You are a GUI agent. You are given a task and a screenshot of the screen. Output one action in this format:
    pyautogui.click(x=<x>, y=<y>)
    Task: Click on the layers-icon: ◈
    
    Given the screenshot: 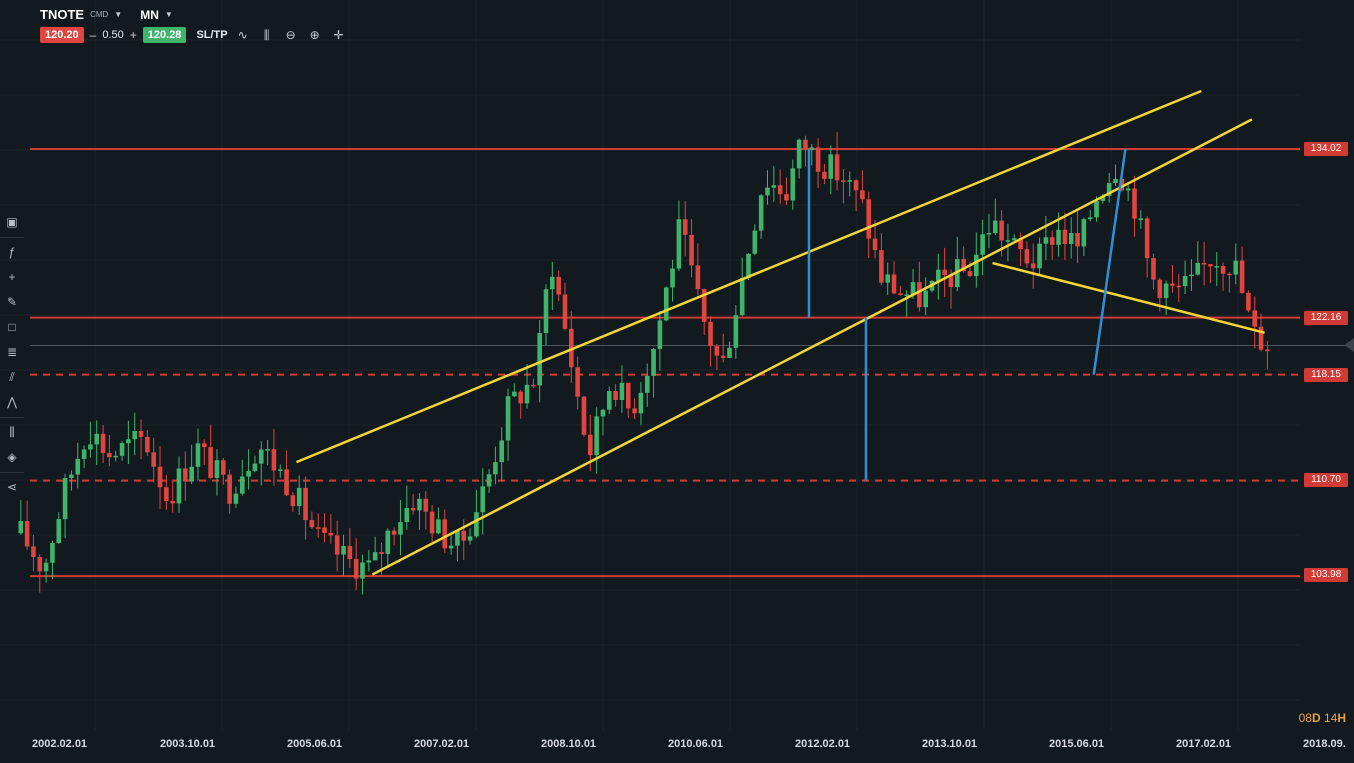 What is the action you would take?
    pyautogui.click(x=12, y=457)
    